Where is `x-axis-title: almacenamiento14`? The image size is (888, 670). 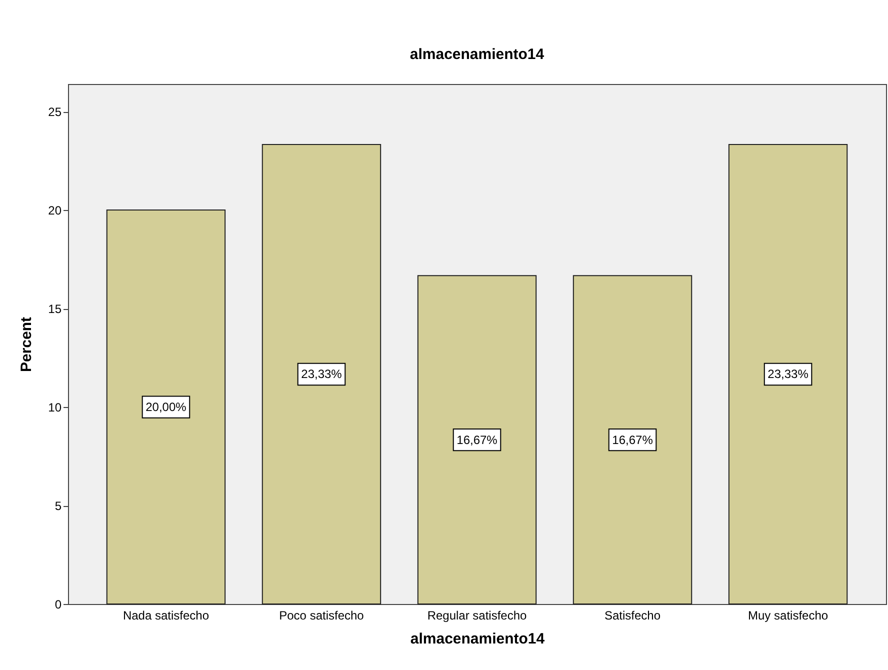 x-axis-title: almacenamiento14 is located at coordinates (478, 639).